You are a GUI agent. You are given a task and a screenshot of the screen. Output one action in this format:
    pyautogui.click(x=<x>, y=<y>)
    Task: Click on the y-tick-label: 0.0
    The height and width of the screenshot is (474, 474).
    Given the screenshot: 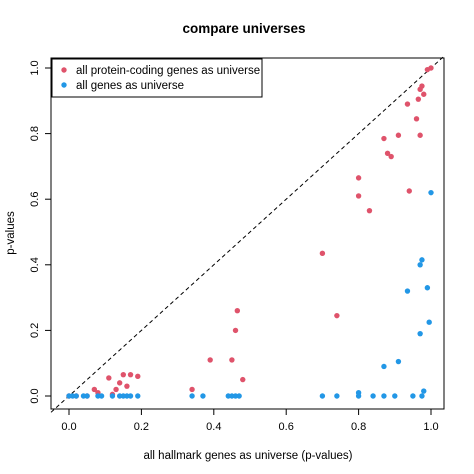 What is the action you would take?
    pyautogui.click(x=35, y=395)
    